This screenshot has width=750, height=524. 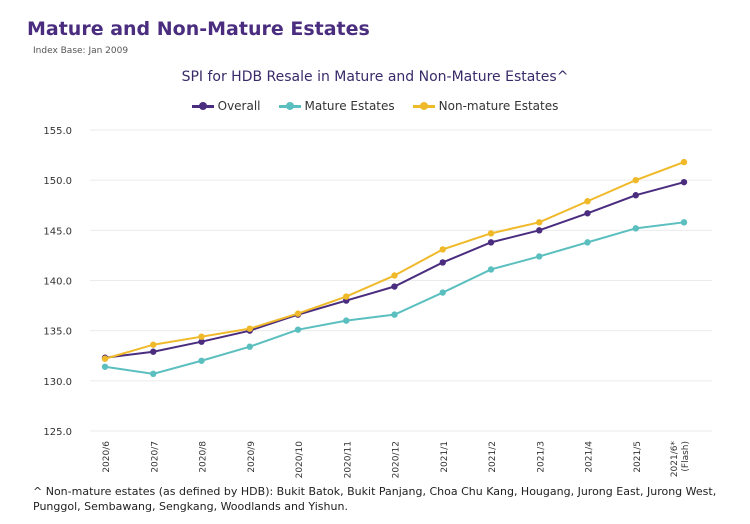 I want to click on y-tick-label: 150.0, so click(x=57, y=181).